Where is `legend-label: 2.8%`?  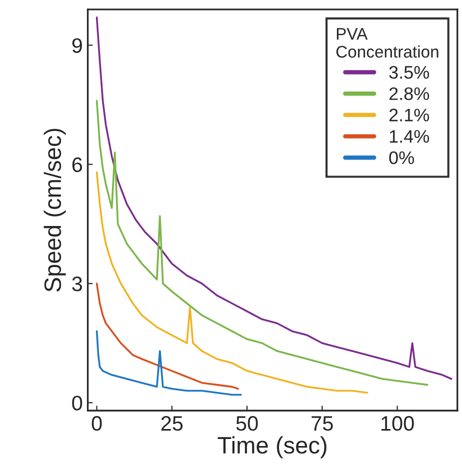
legend-label: 2.8% is located at coordinates (409, 93).